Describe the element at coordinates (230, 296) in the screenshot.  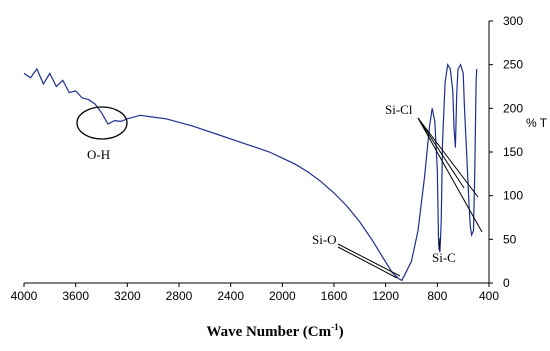
I see `x-tick-label: 2400` at that location.